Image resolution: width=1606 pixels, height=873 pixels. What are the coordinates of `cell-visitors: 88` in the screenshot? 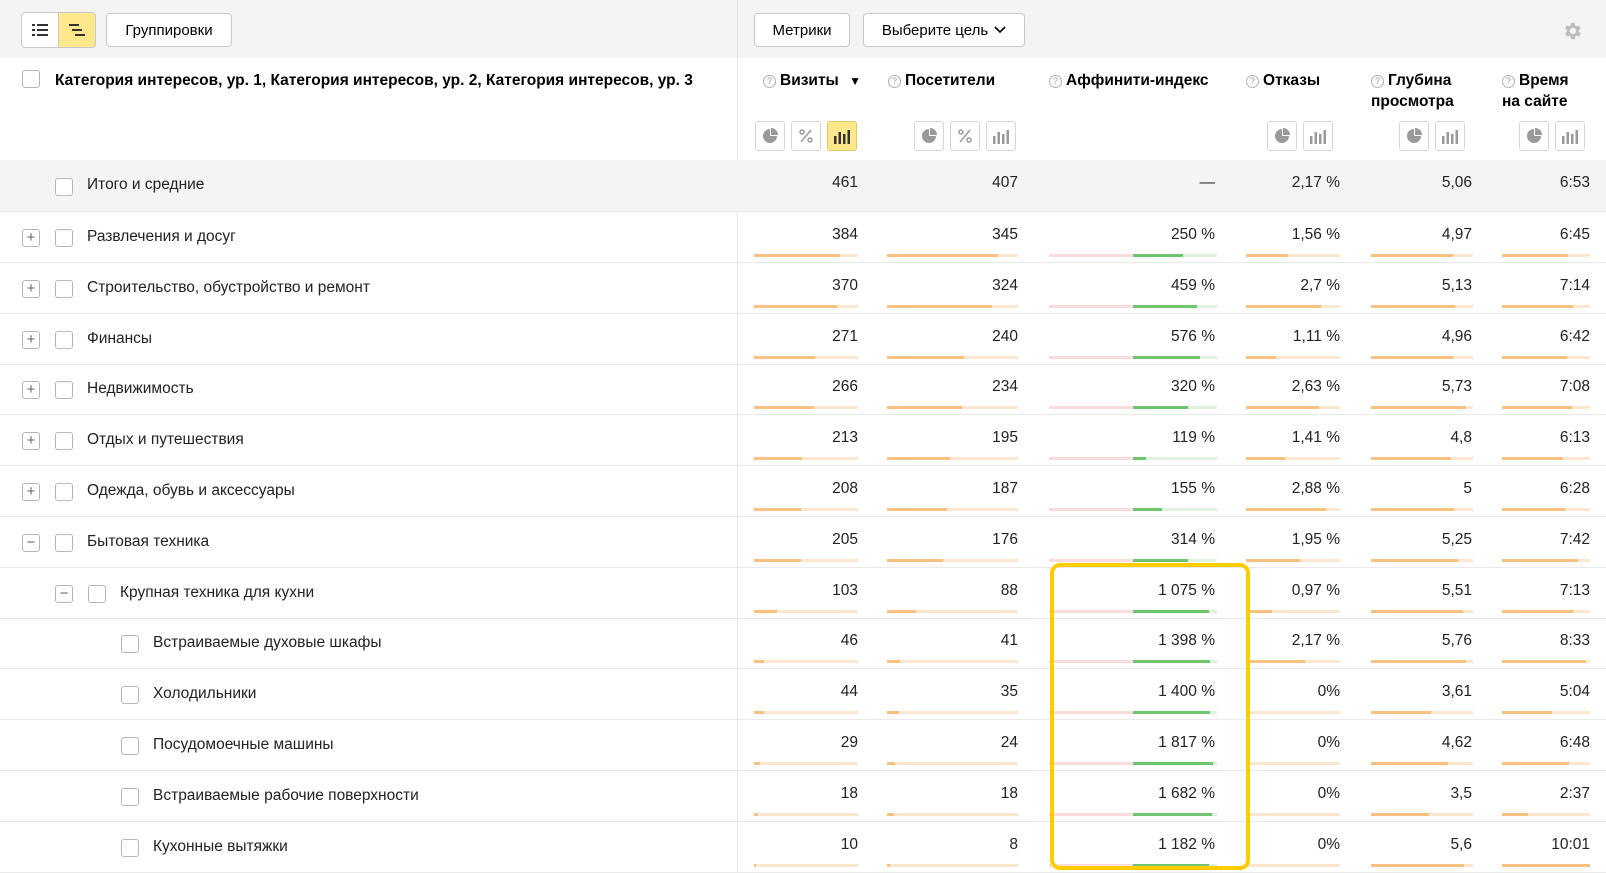 It's located at (1009, 590).